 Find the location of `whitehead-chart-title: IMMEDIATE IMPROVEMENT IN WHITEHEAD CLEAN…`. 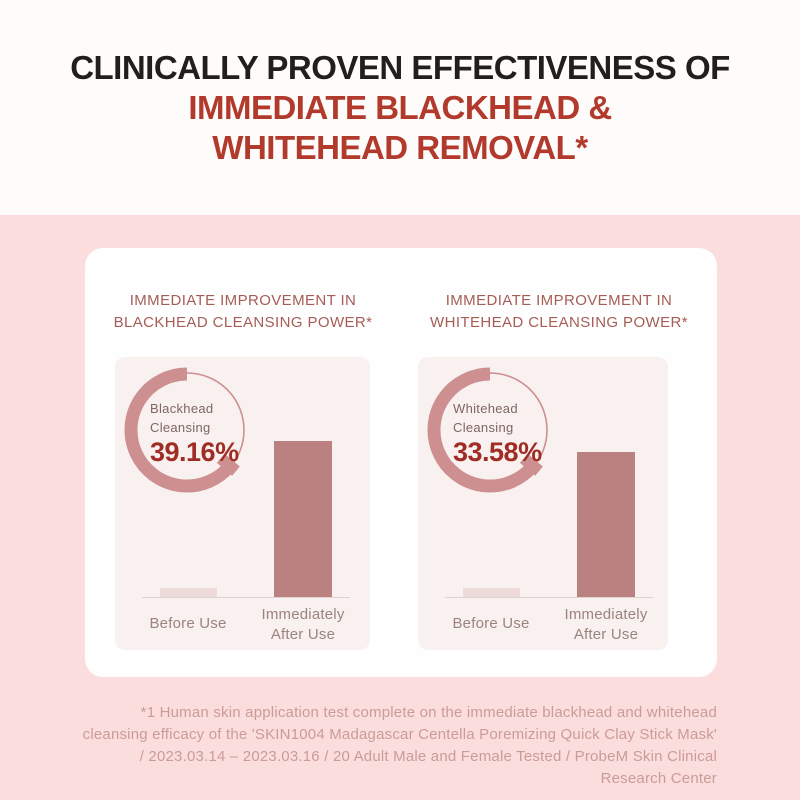

whitehead-chart-title: IMMEDIATE IMPROVEMENT IN WHITEHEAD CLEAN… is located at coordinates (559, 312).